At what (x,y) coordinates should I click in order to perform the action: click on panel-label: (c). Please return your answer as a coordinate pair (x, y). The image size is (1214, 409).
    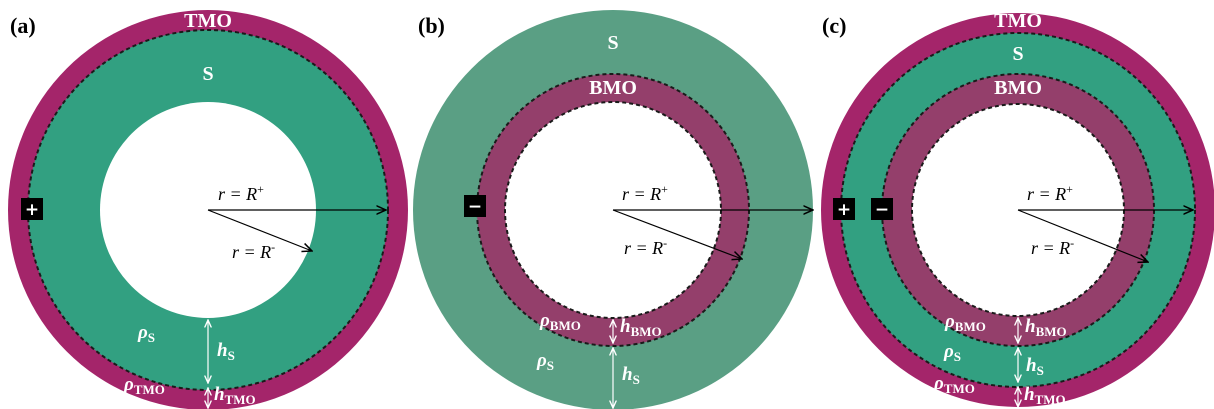
    Looking at the image, I should click on (834, 25).